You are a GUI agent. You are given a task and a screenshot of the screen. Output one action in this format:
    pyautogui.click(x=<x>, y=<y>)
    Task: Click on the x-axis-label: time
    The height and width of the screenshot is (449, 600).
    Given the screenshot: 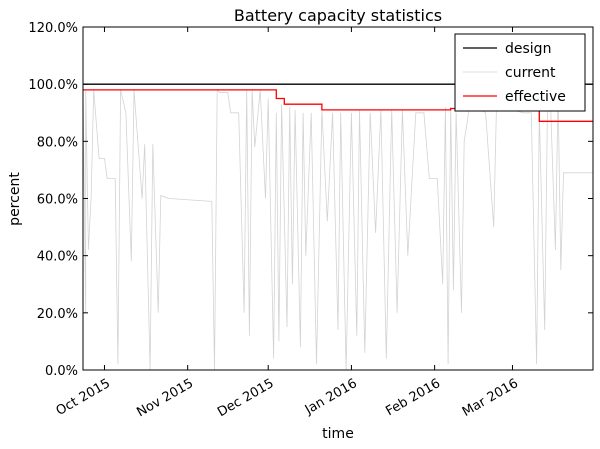 What is the action you would take?
    pyautogui.click(x=338, y=434)
    